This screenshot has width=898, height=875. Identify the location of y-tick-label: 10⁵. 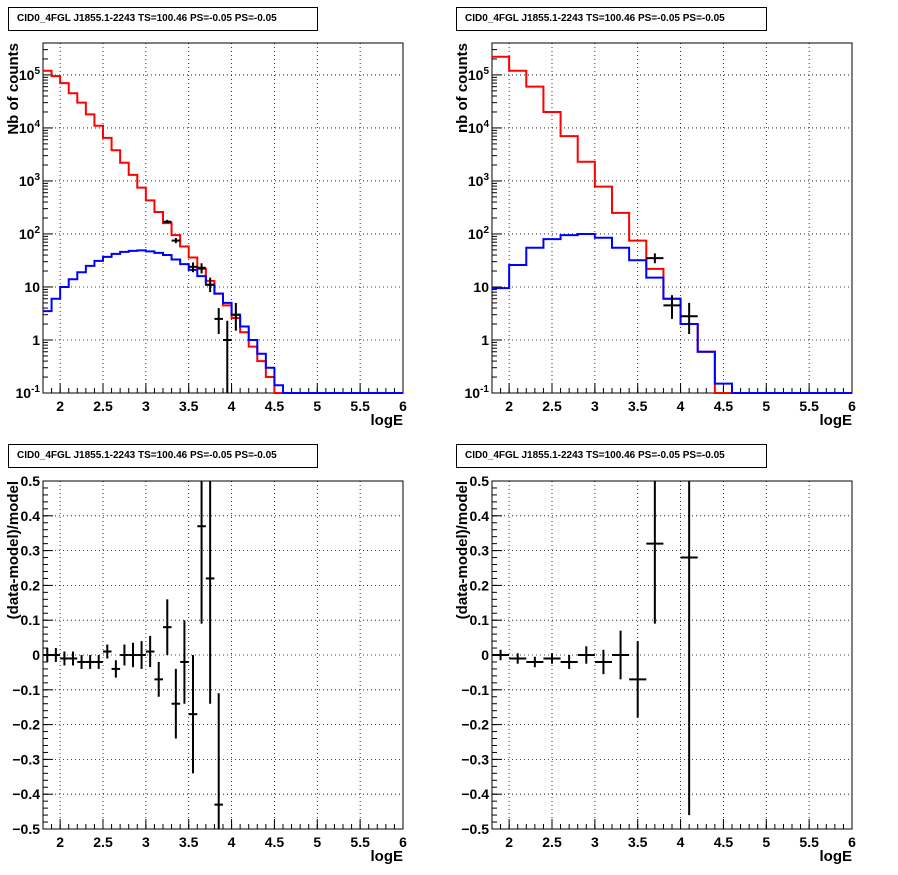
(30, 74).